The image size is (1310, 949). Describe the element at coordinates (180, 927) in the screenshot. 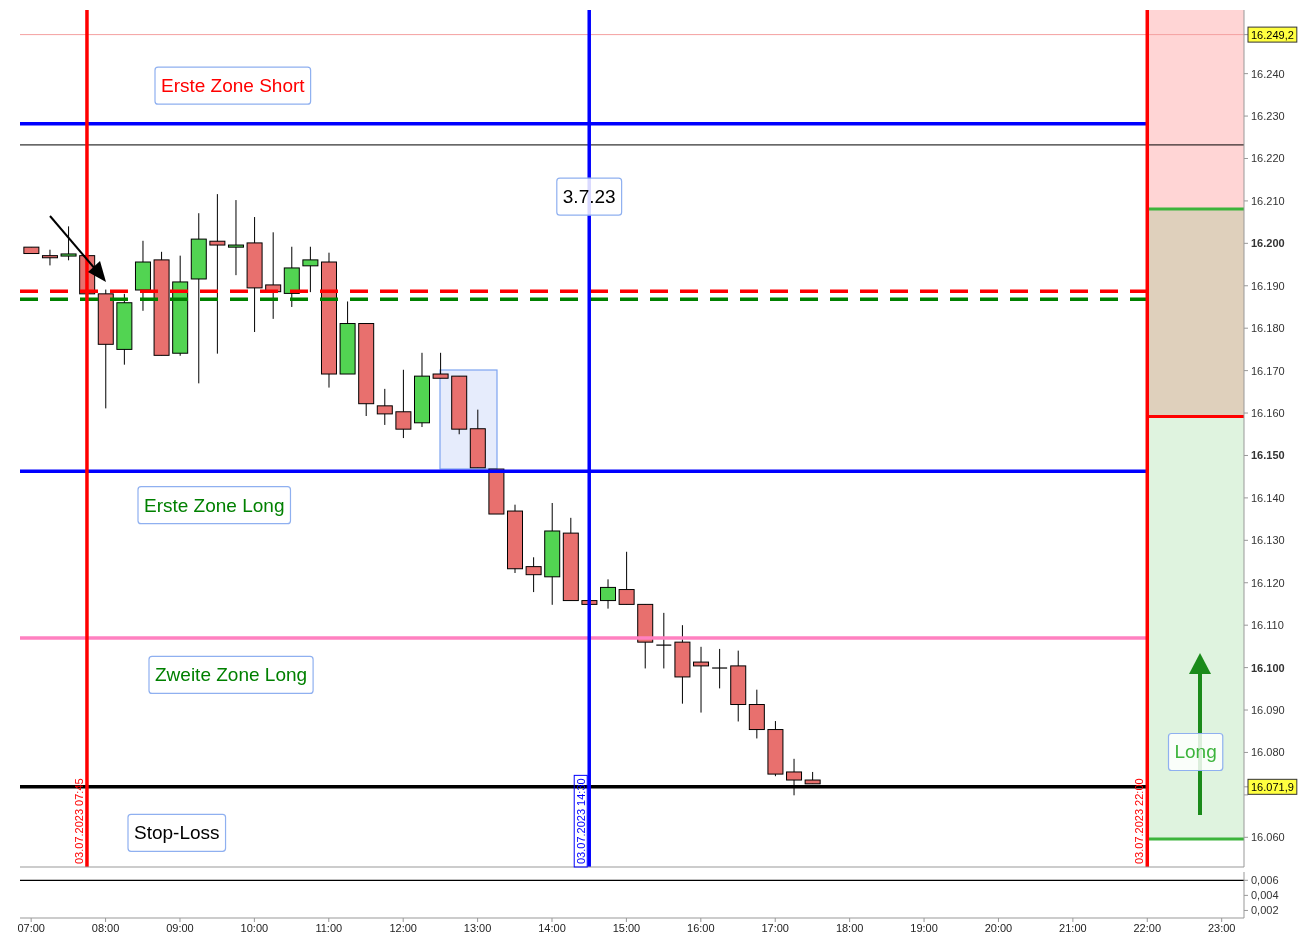

I see `x-tick-label: 09:00` at that location.